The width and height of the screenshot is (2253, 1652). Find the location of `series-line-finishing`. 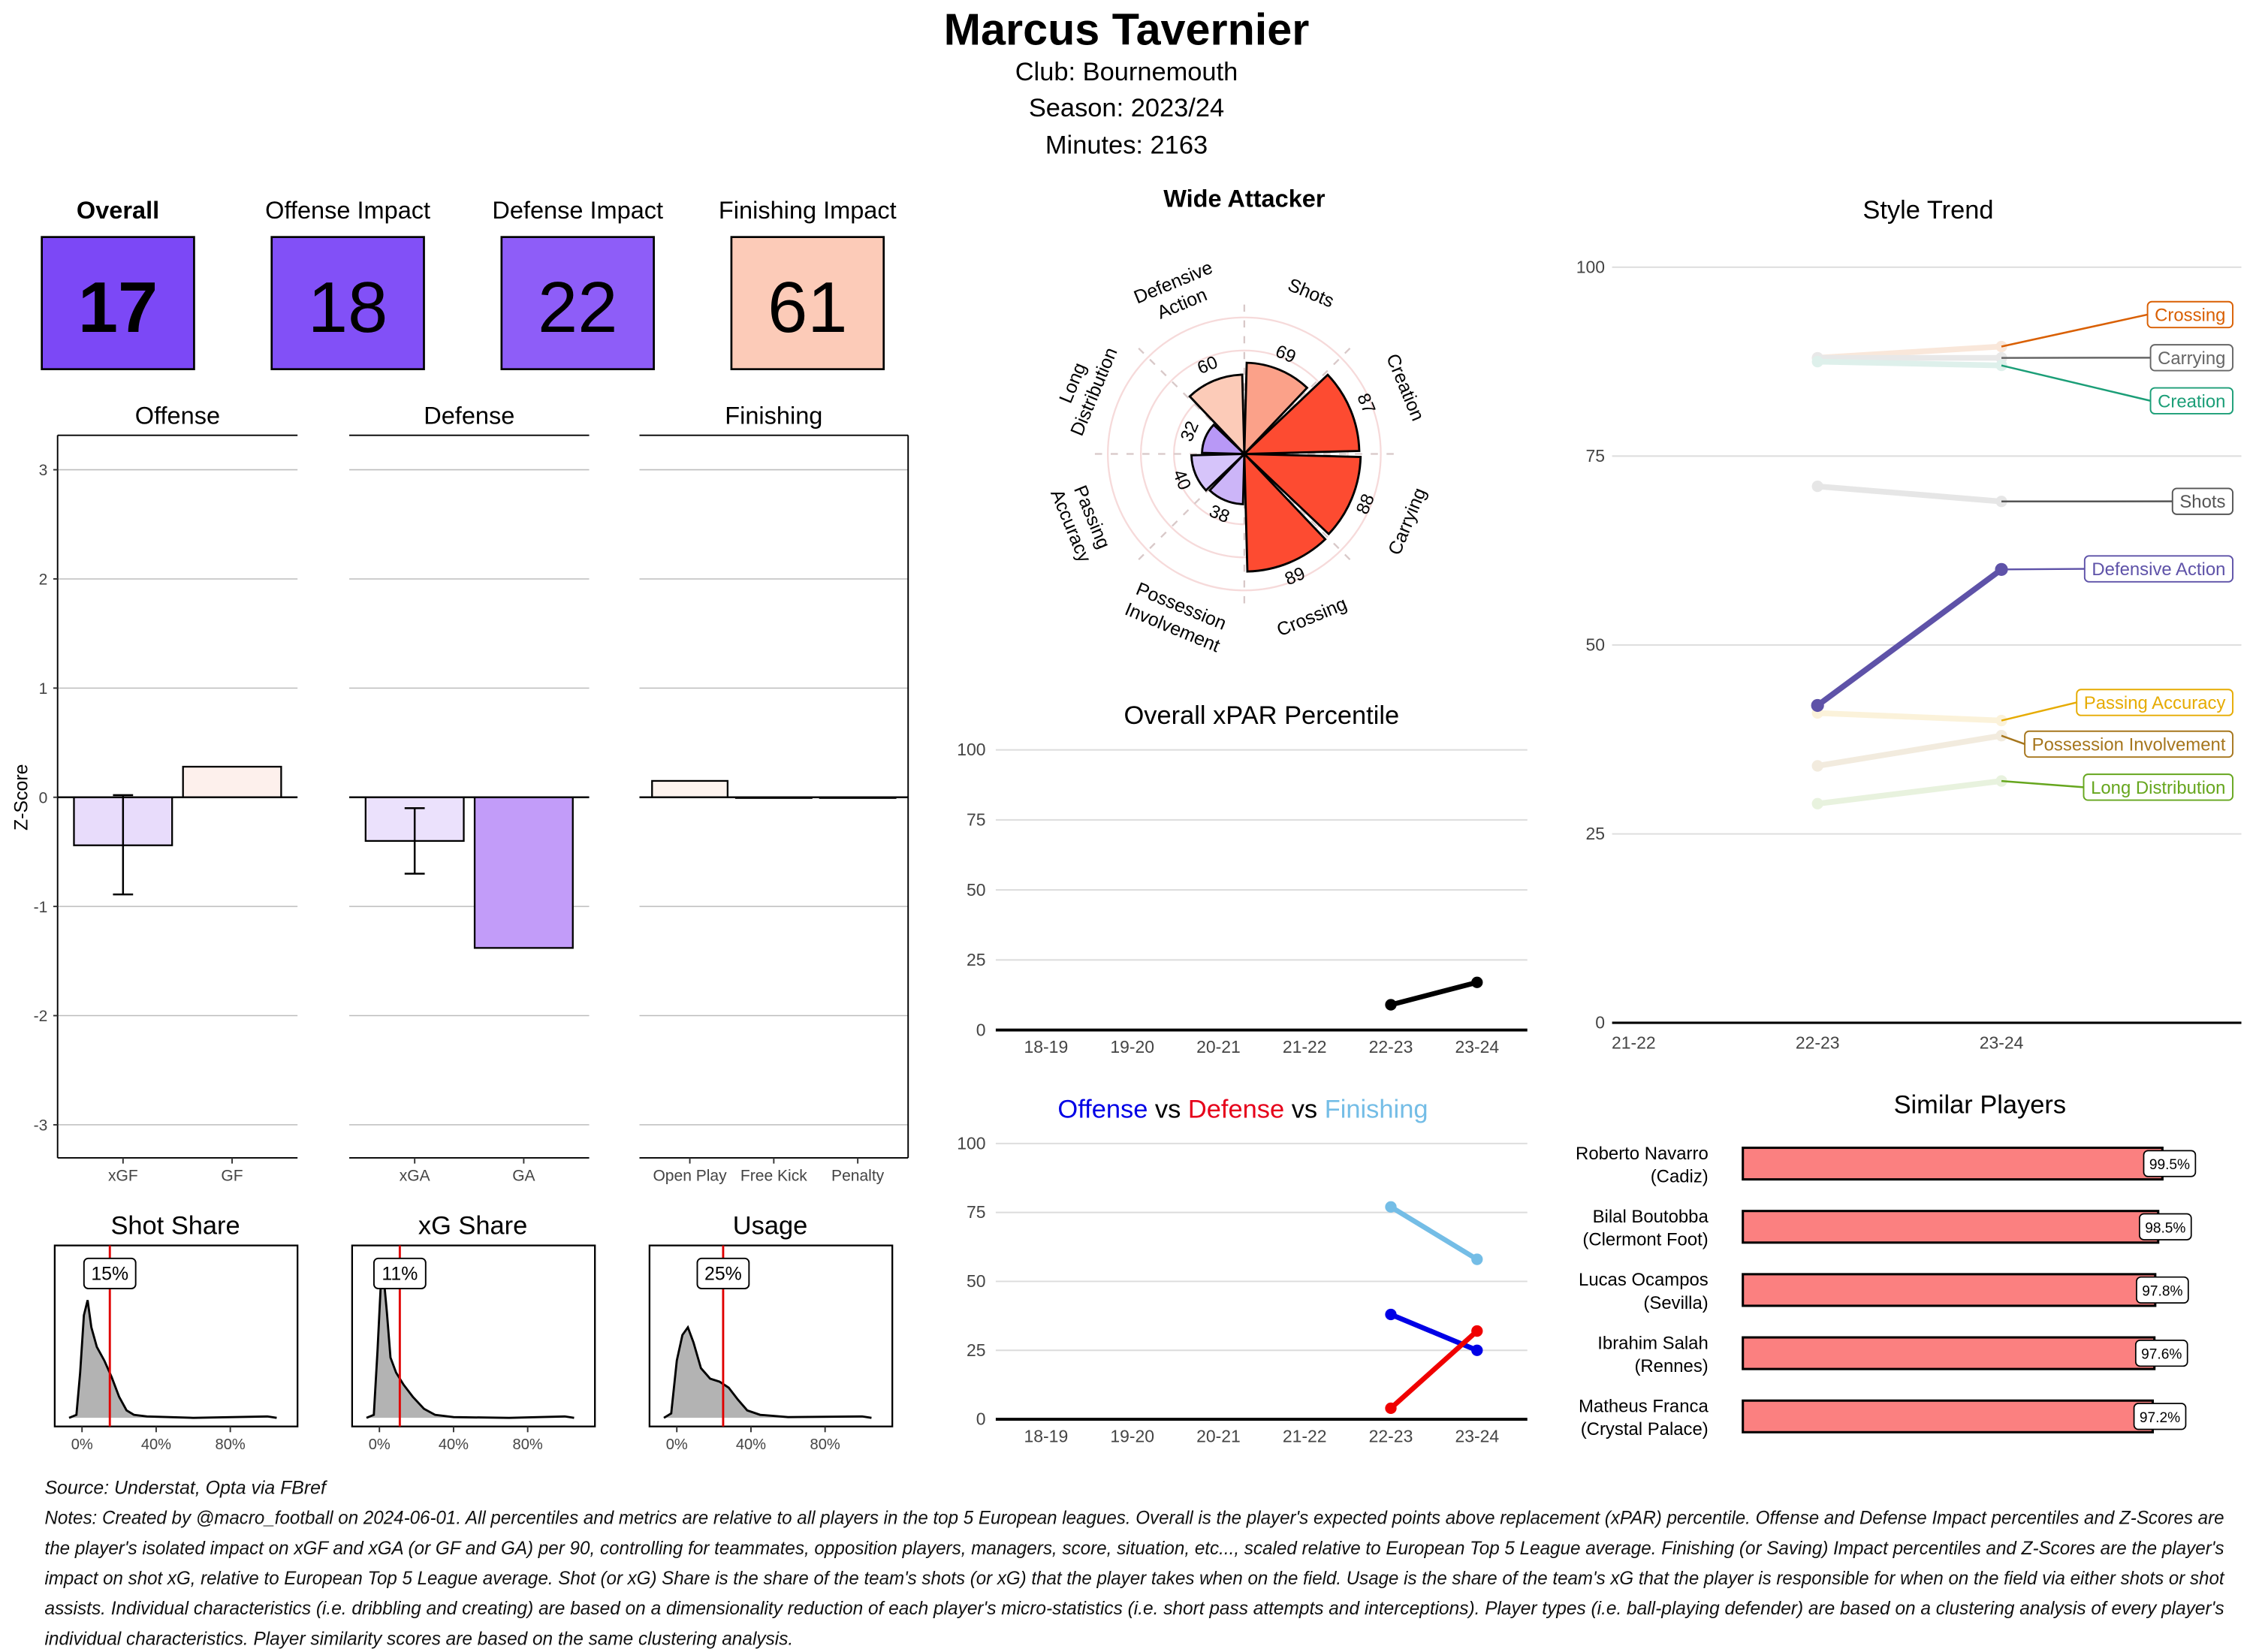

series-line-finishing is located at coordinates (1434, 1233).